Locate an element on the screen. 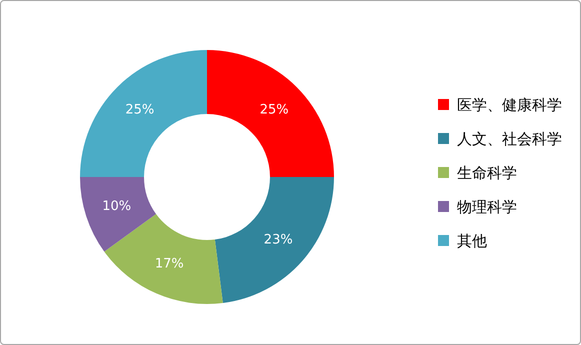  legend-label: 物理科学 is located at coordinates (487, 207).